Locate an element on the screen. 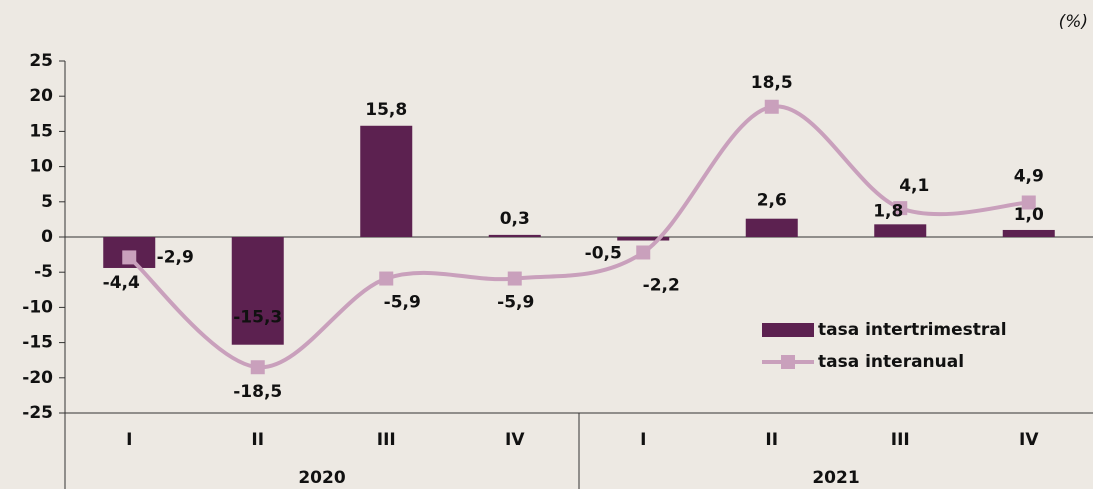 This screenshot has width=1093, height=489. y-tick-label: -25 is located at coordinates (37, 413).